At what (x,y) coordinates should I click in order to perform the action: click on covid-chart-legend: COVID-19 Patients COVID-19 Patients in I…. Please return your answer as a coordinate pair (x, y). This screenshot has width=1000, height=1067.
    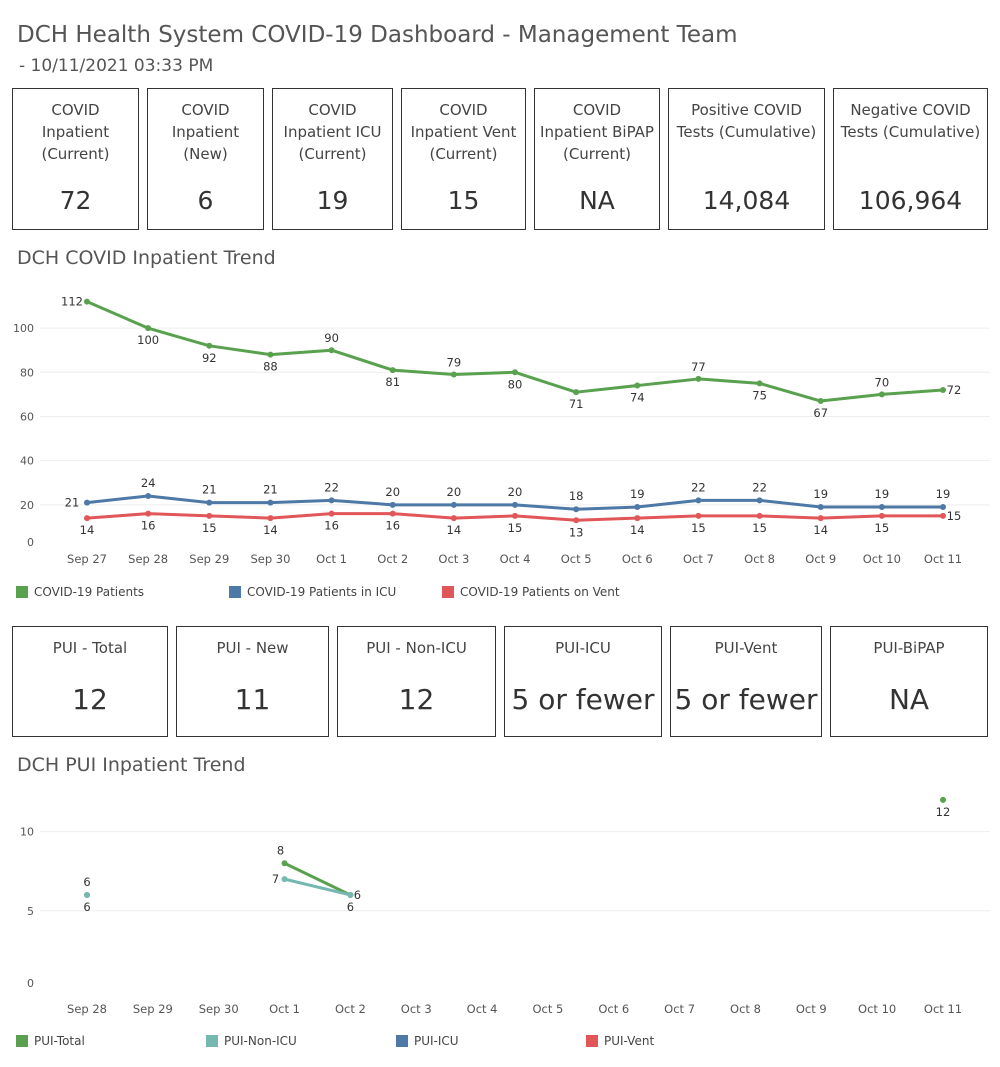
    Looking at the image, I should click on (335, 592).